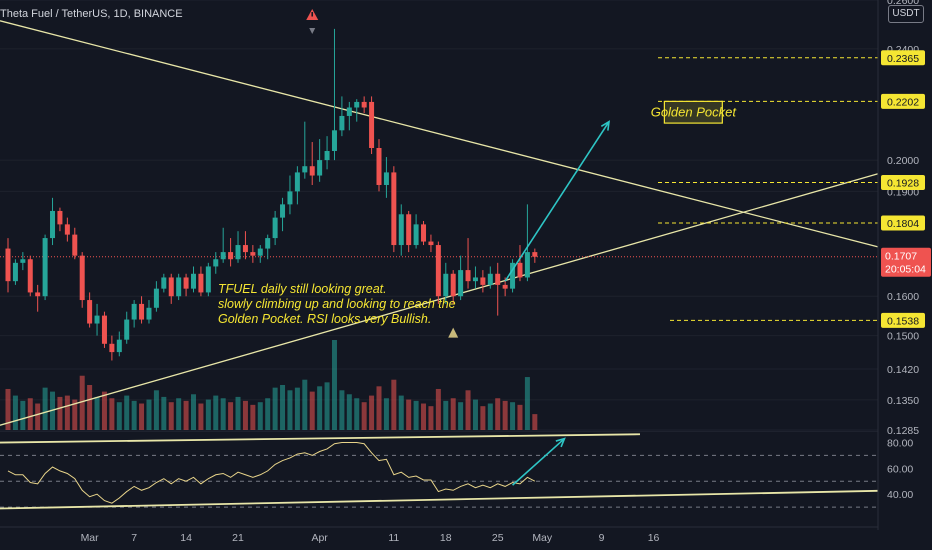 The height and width of the screenshot is (550, 932). What do you see at coordinates (694, 112) in the screenshot?
I see `golden-pocket-label: Golden Pocket` at bounding box center [694, 112].